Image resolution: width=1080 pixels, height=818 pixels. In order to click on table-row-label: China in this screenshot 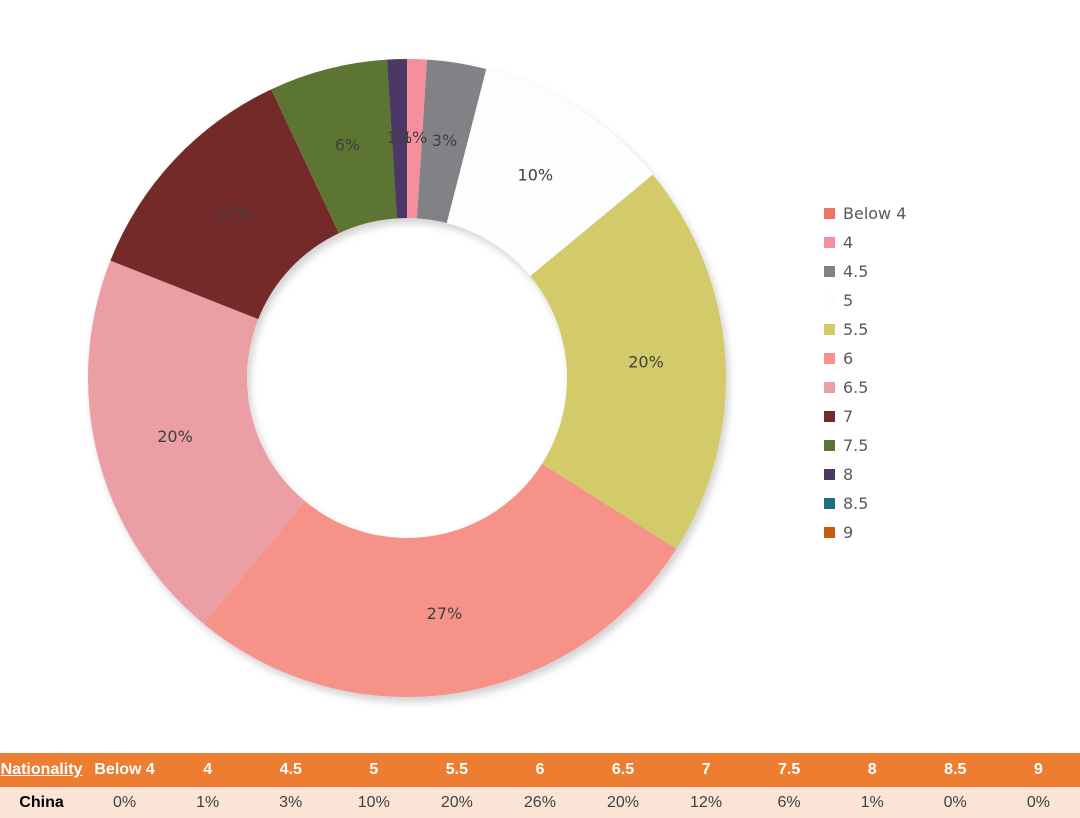, I will do `click(42, 802)`.